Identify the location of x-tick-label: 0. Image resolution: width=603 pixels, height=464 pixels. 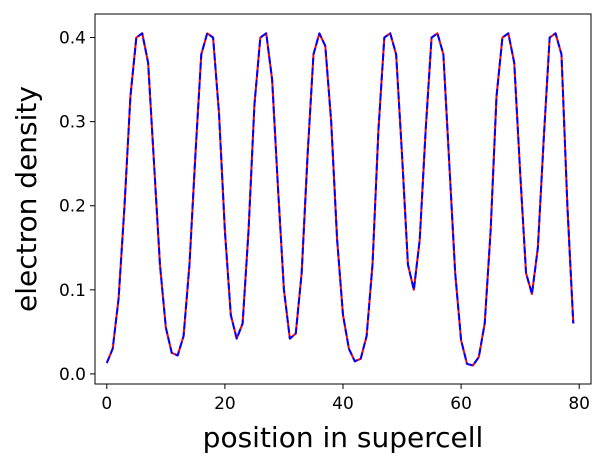
(106, 404).